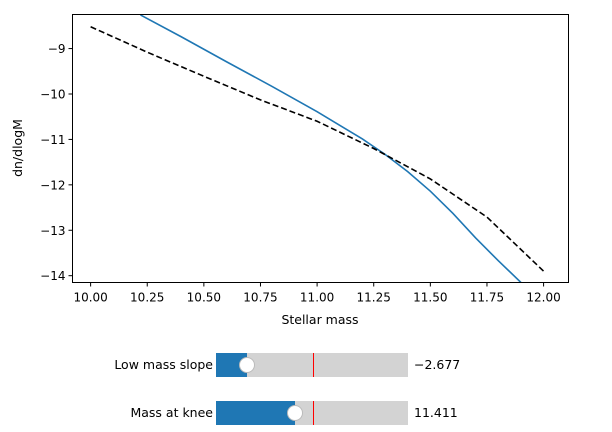  I want to click on x-tick-label: 11.00, so click(317, 298).